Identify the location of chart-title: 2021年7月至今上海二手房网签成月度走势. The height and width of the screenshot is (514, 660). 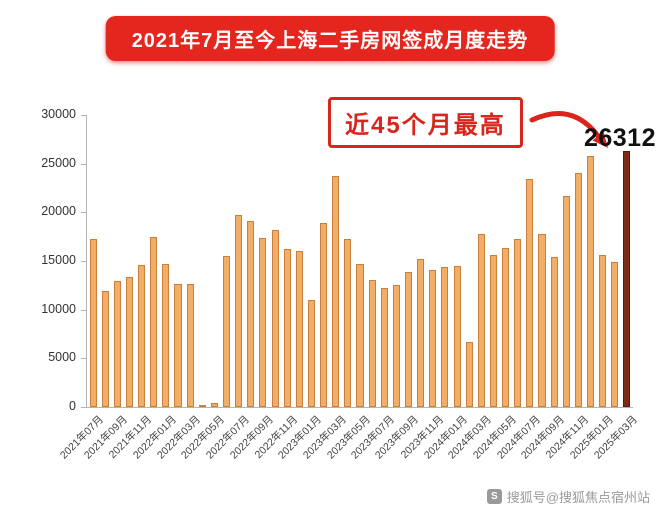
(330, 41).